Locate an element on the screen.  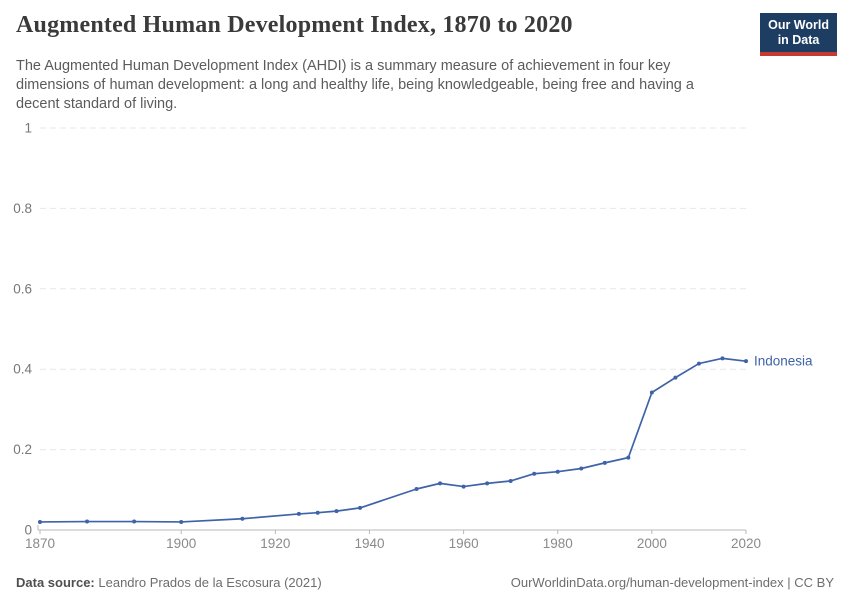
x-axis-tick-label: 1980 is located at coordinates (558, 543).